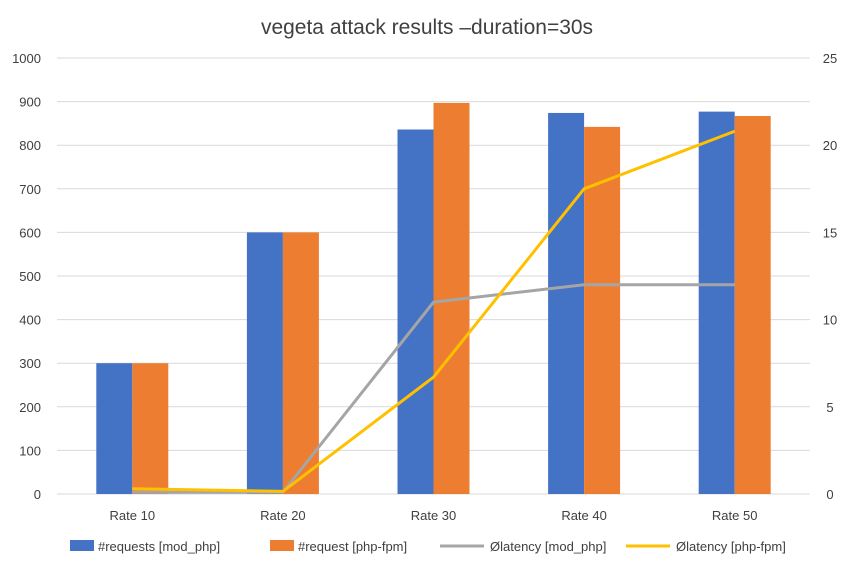 Image resolution: width=854 pixels, height=568 pixels. I want to click on y-axis-left: 0 100 200 300 400 500 600 700 800 900 1000, so click(26, 276).